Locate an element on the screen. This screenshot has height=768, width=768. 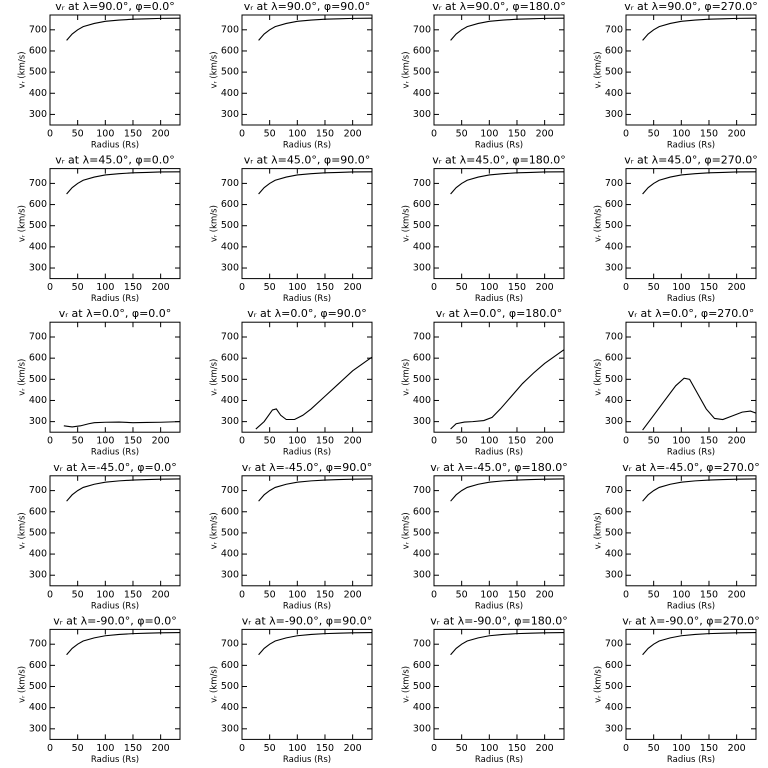
chart-title: vᵣ at λ=90.0°, φ=270.0° is located at coordinates (691, 6).